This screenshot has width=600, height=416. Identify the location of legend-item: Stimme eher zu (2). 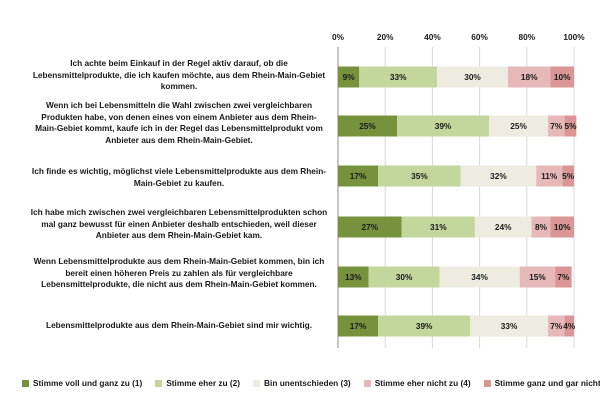
(197, 383).